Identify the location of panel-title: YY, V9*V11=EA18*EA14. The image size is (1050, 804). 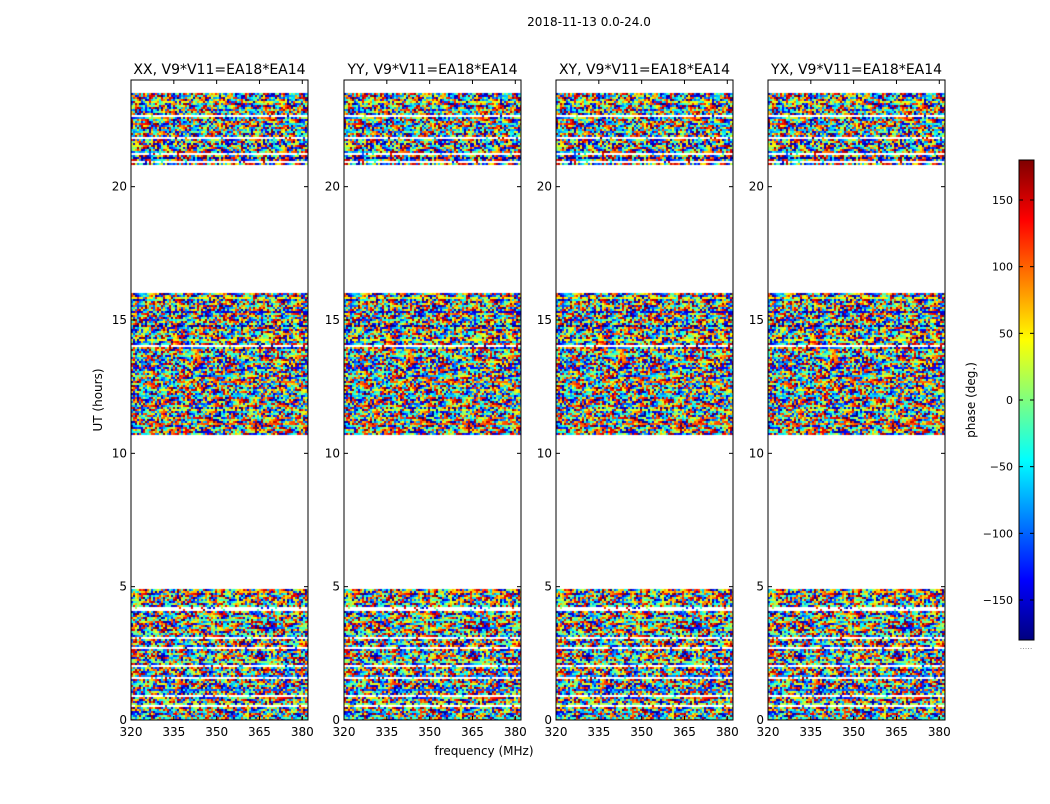
(431, 70).